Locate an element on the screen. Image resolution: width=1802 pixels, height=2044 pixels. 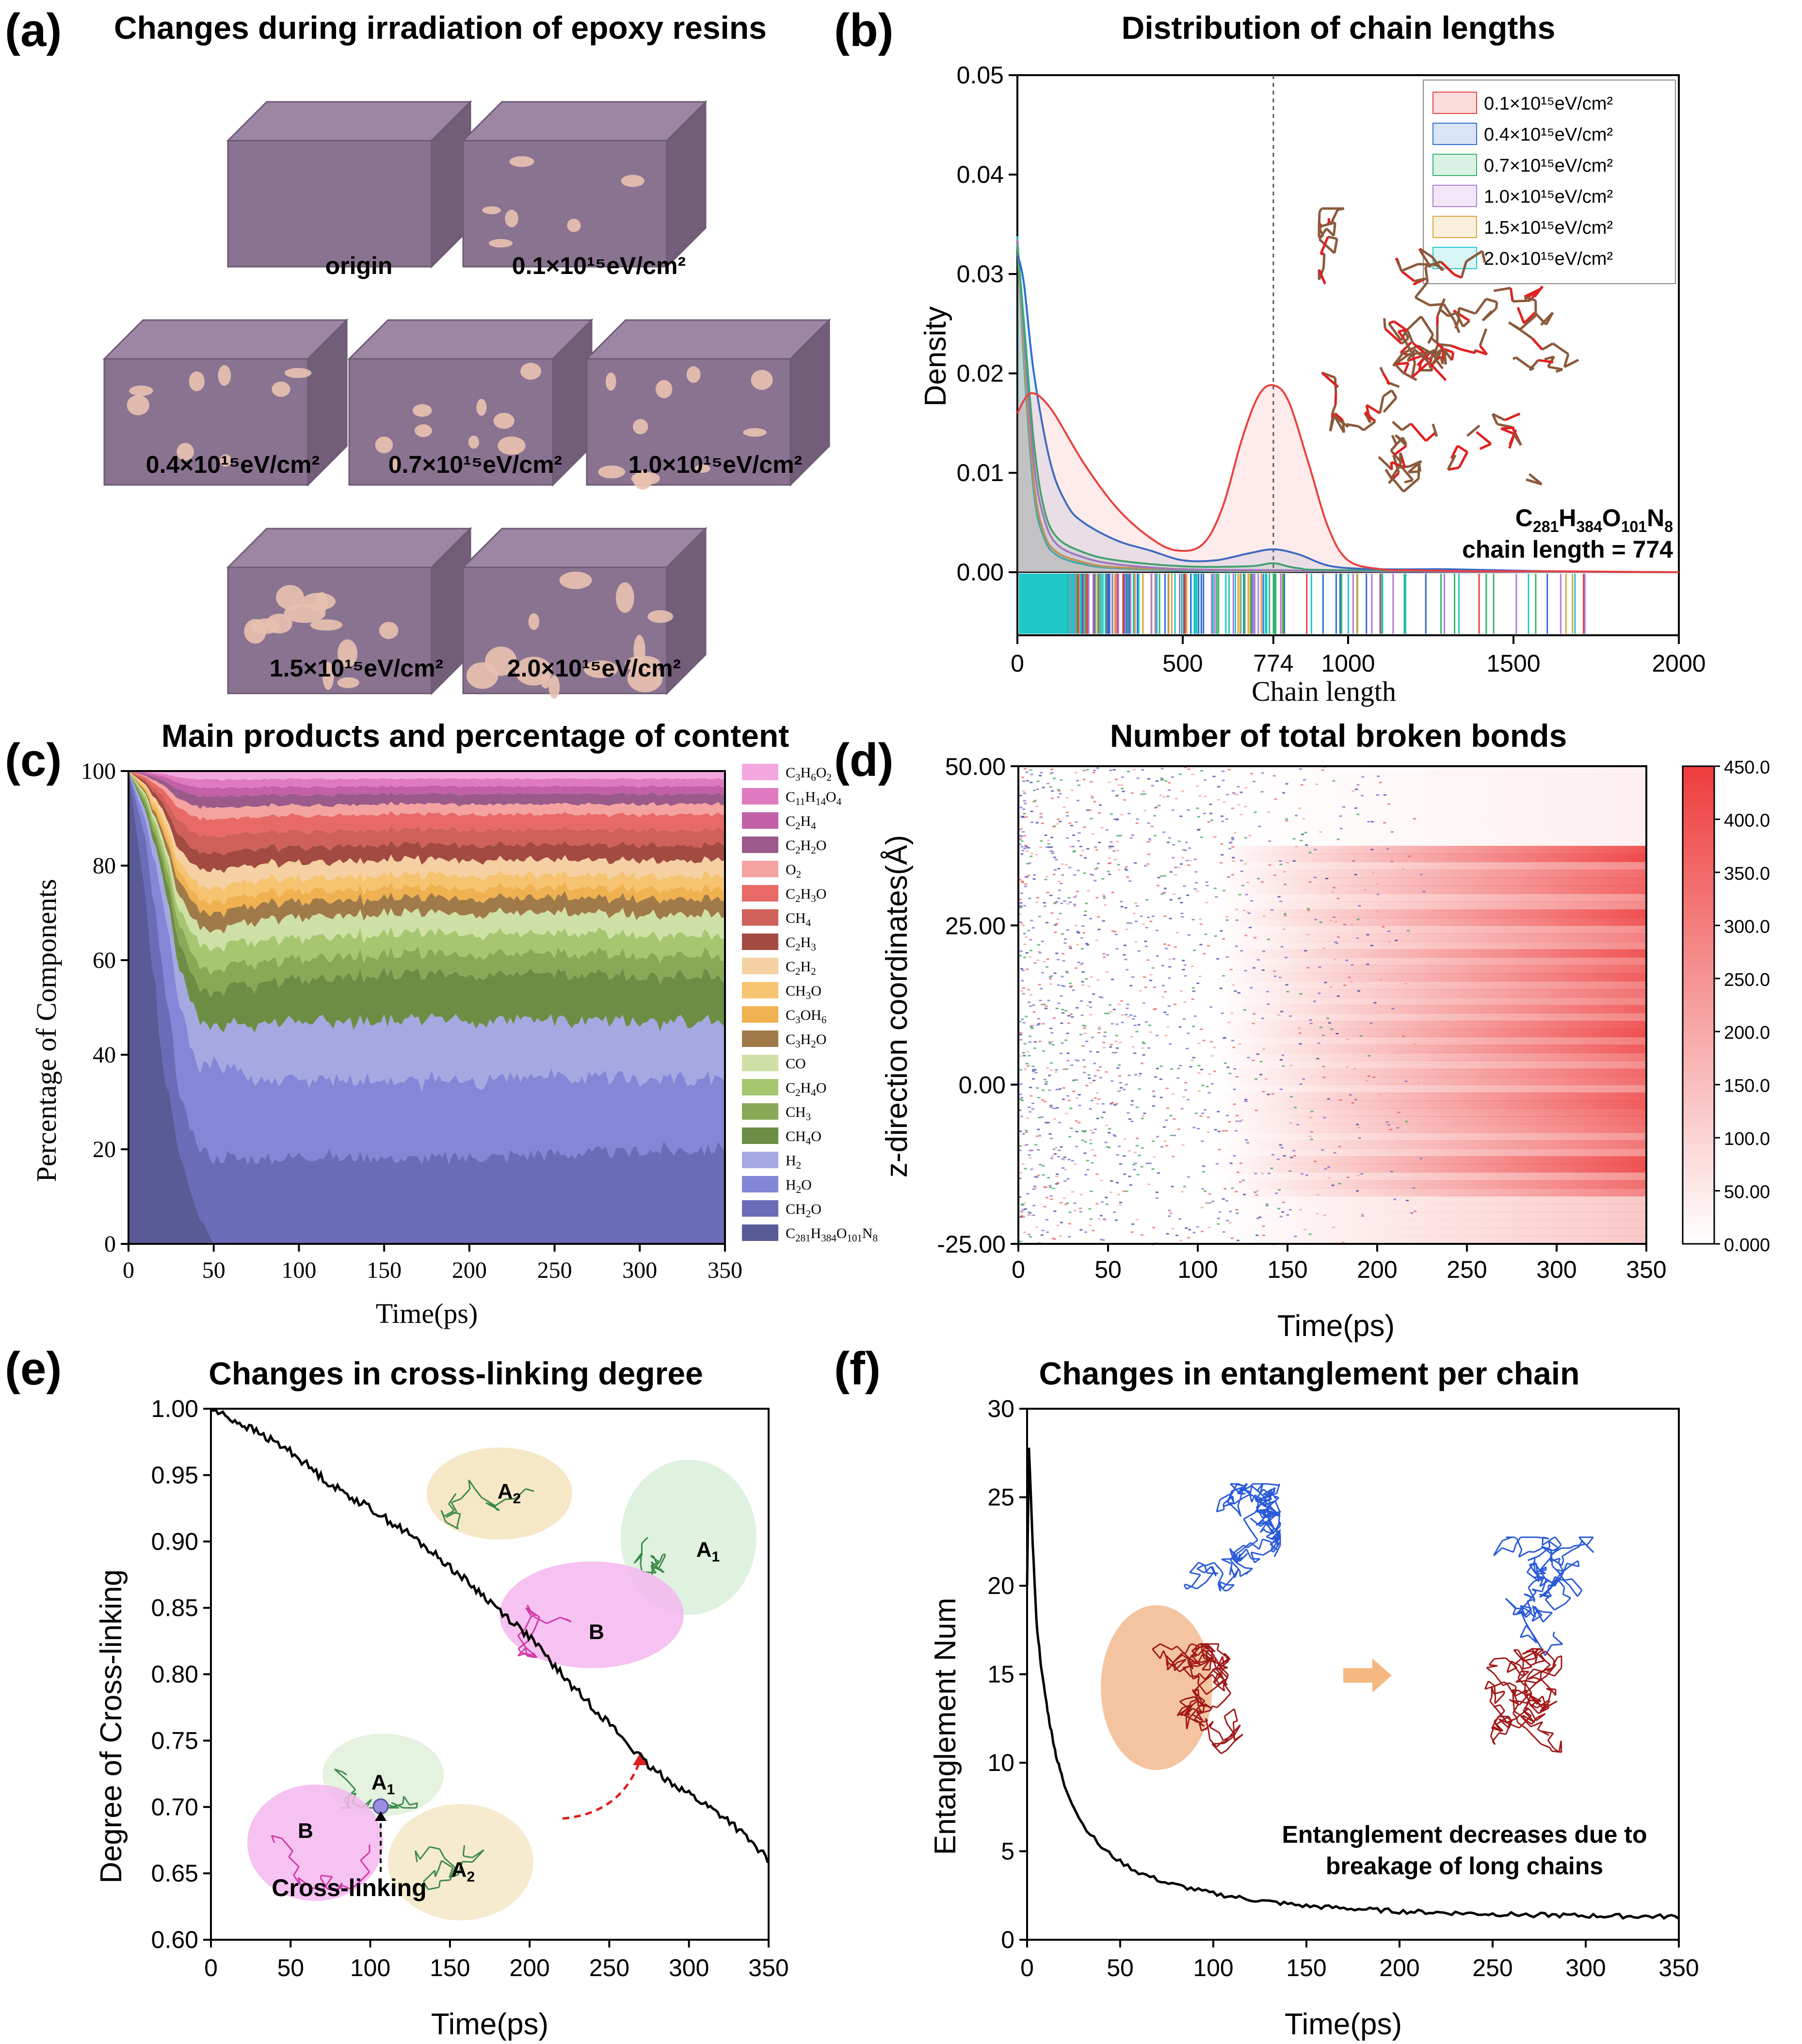
x-tick-label: 250 is located at coordinates (554, 1270).